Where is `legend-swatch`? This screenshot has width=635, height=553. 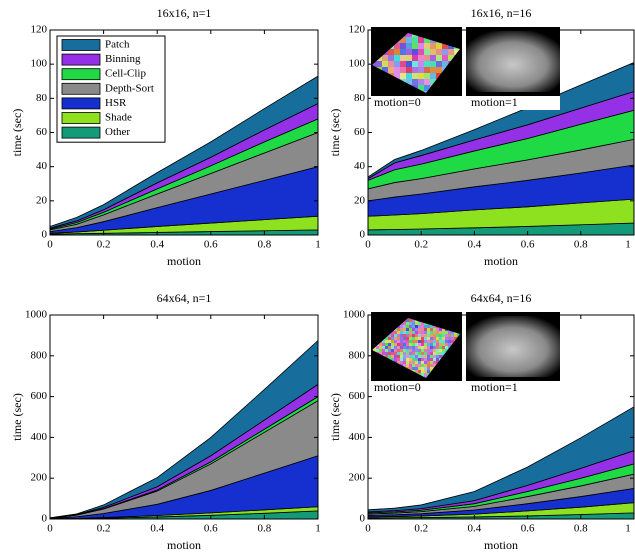
legend-swatch is located at coordinates (81, 88).